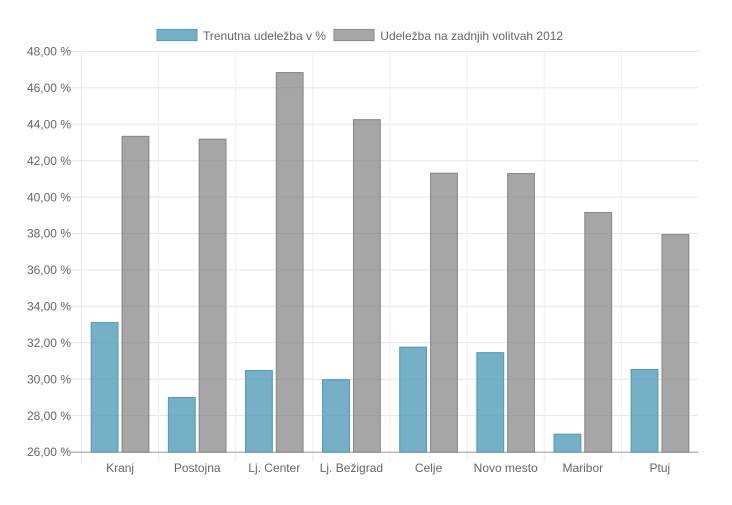  Describe the element at coordinates (49, 88) in the screenshot. I see `svg-text: 46,00 %` at that location.